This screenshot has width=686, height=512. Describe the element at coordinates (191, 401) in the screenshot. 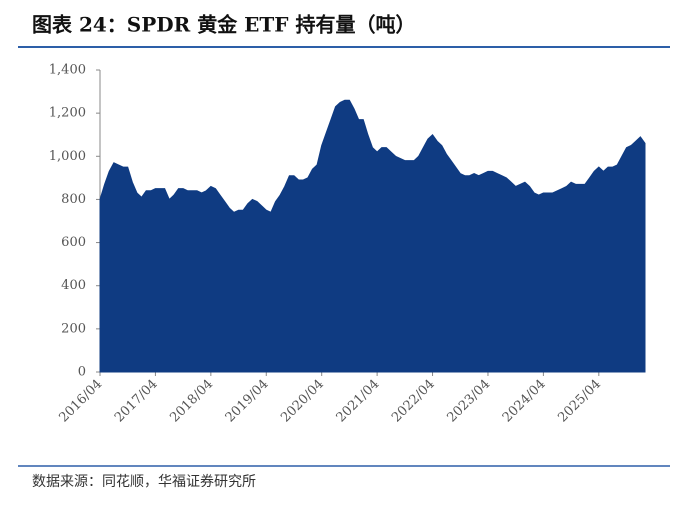

I see `x-tick-label: 2018/04` at that location.